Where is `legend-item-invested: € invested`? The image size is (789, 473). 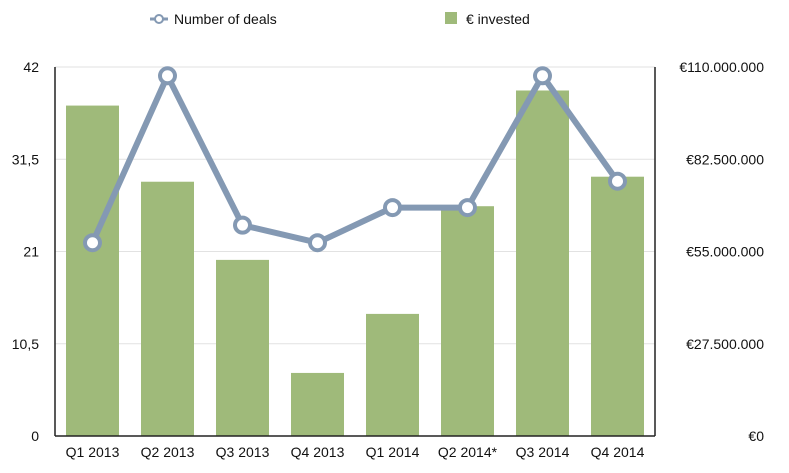 legend-item-invested: € invested is located at coordinates (487, 19).